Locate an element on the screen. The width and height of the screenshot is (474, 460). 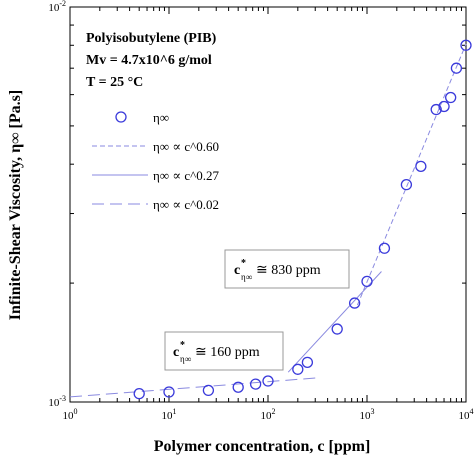
annotation-160-value: ≅ 160 ppm is located at coordinates (227, 352).